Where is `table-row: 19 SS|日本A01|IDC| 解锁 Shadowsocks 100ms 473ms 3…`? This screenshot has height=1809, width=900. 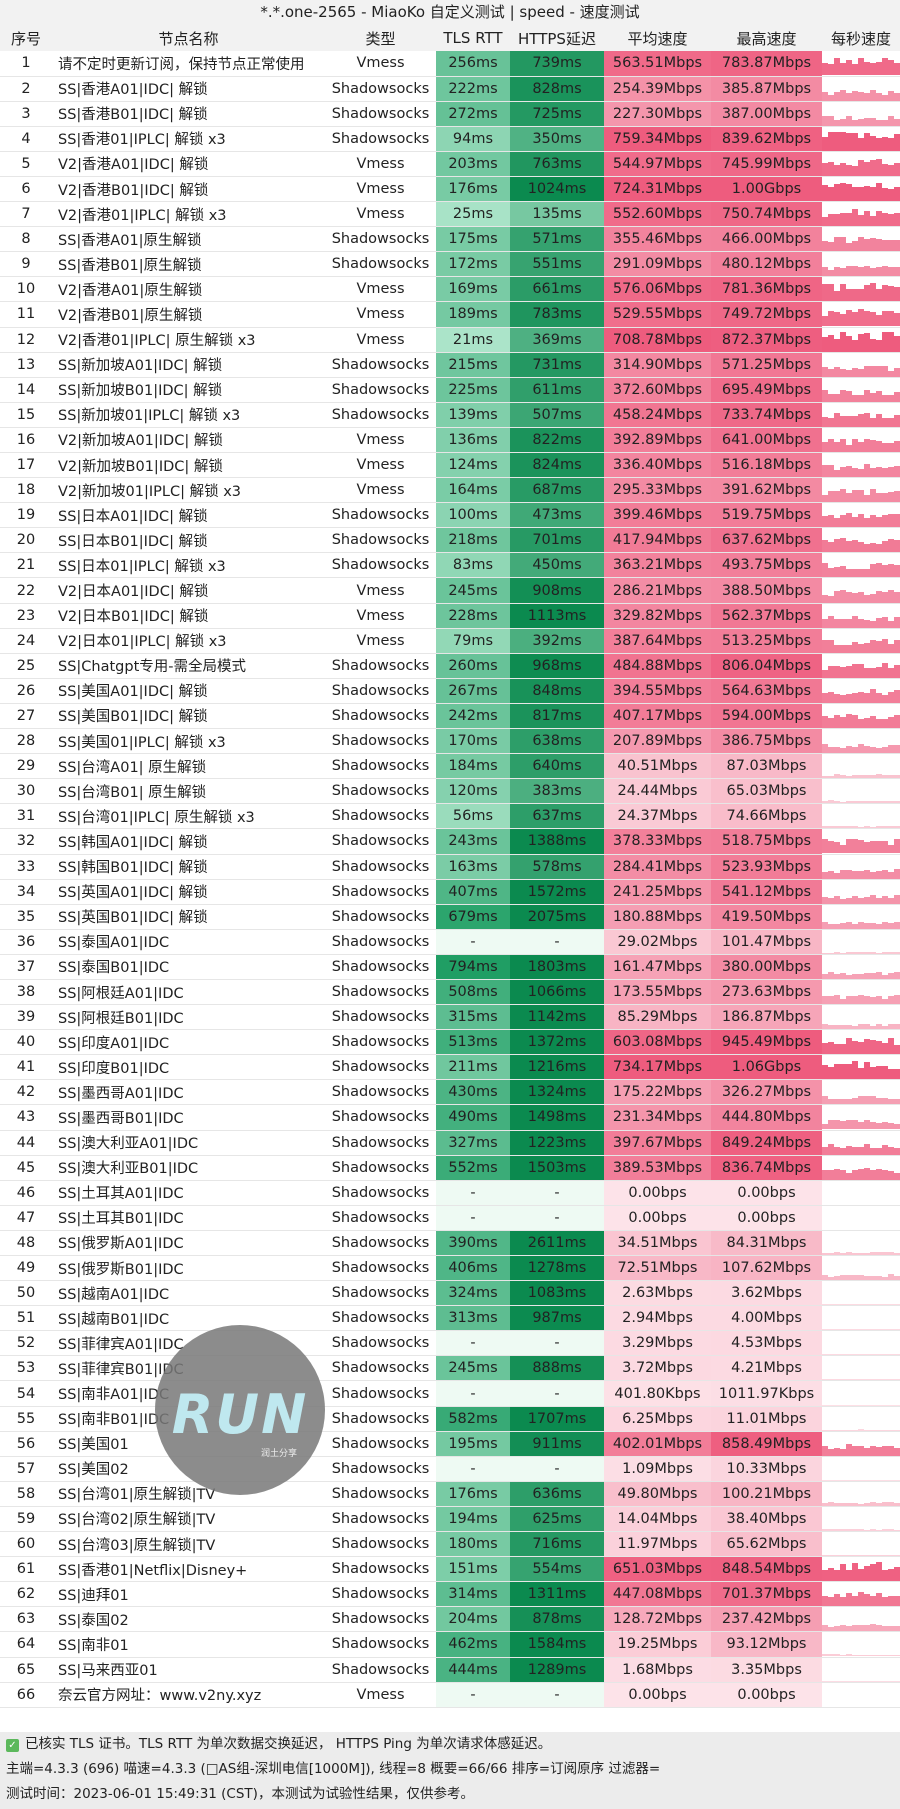 table-row: 19 SS|日本A01|IDC| 解锁 Shadowsocks 100ms 473ms 3… is located at coordinates (450, 515).